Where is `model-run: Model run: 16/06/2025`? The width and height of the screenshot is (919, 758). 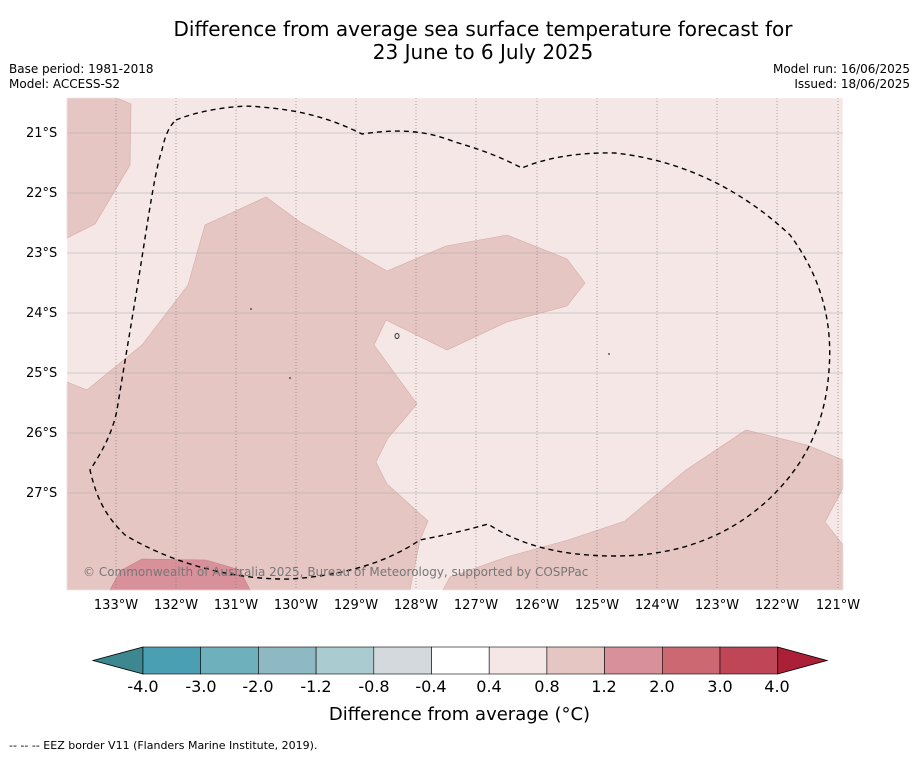
model-run: Model run: 16/06/2025 is located at coordinates (841, 69).